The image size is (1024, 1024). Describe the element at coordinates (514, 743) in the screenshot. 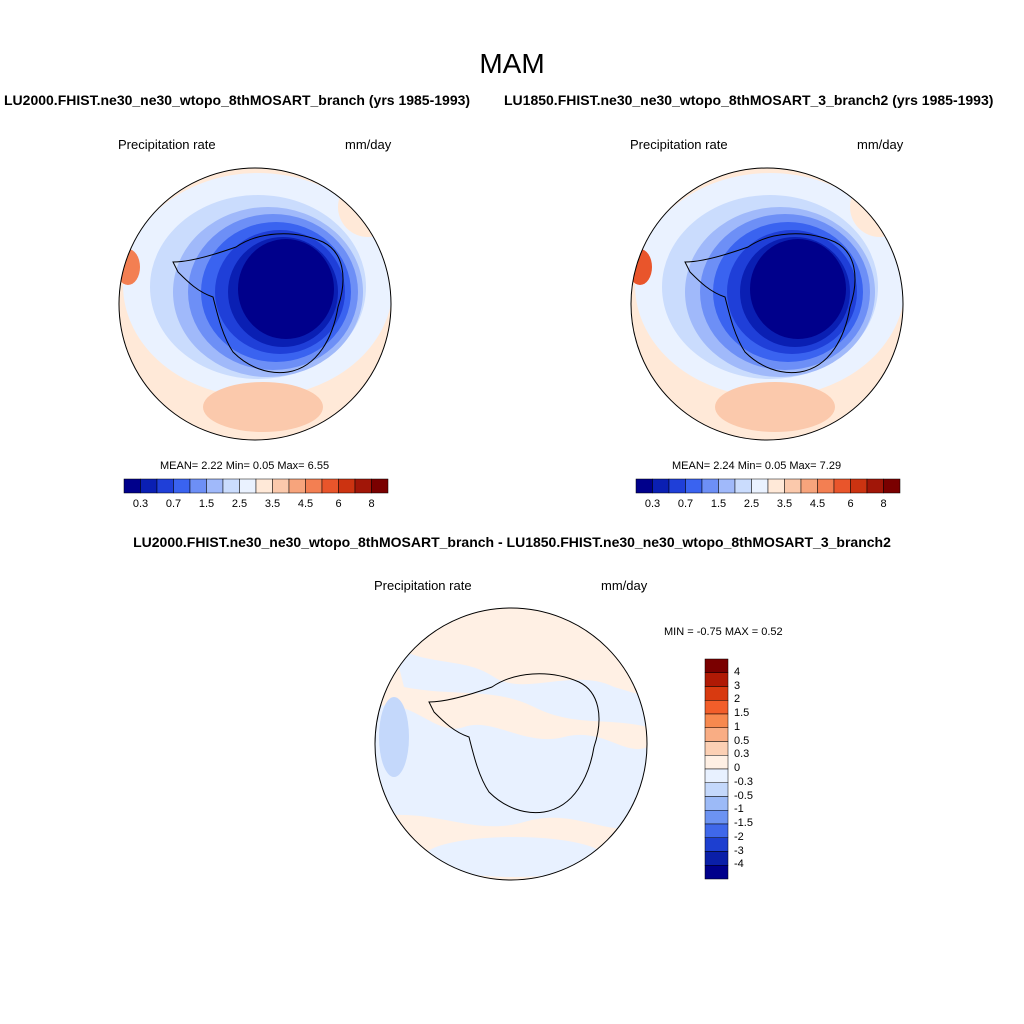

I see `panel3-coastline` at that location.